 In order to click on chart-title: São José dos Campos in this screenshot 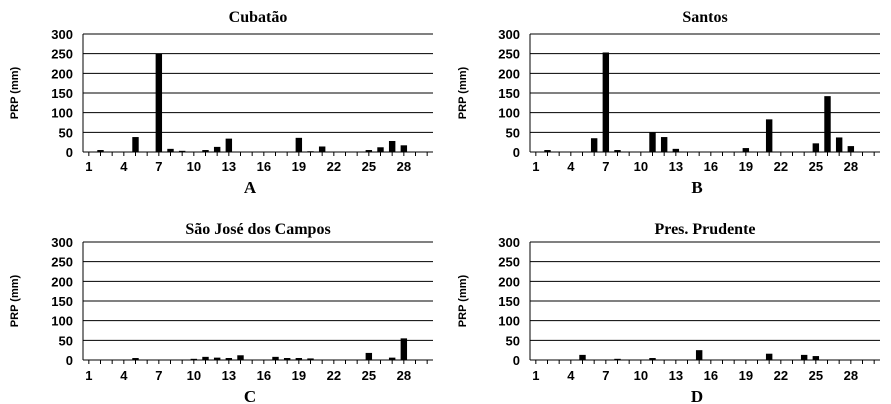, I will do `click(257, 229)`.